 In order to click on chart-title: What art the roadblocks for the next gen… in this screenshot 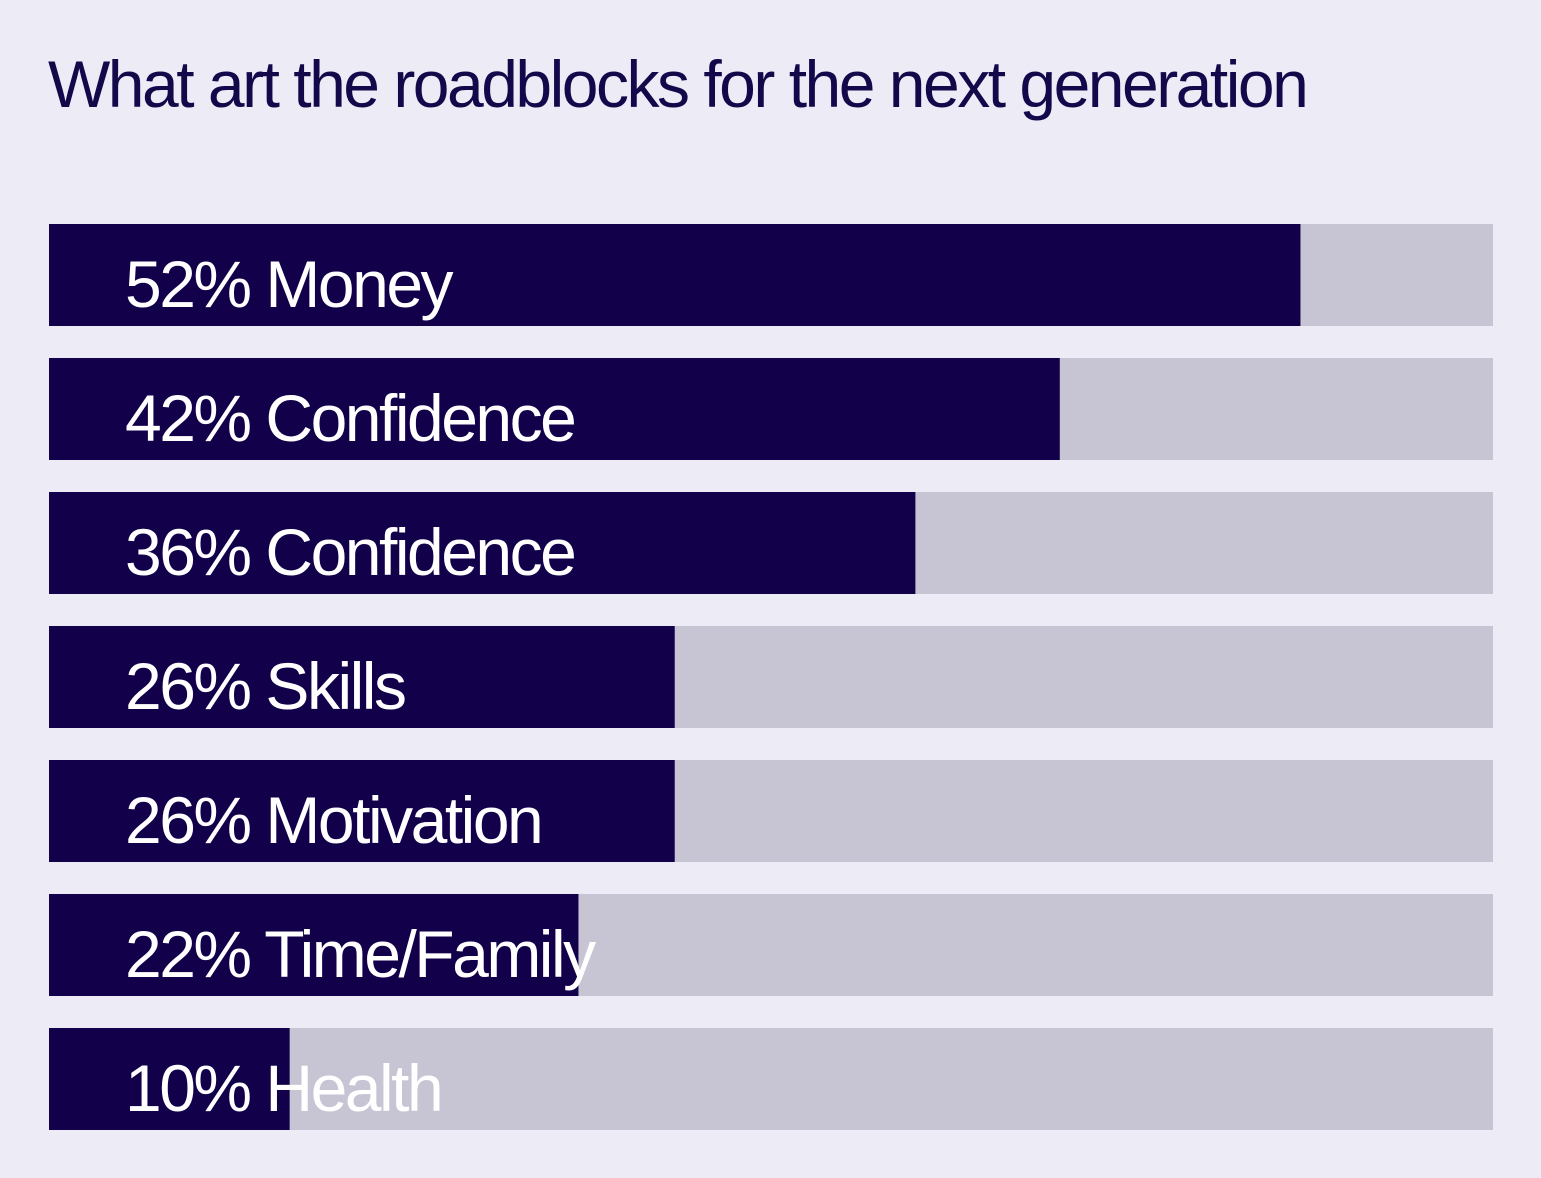, I will do `click(678, 84)`.